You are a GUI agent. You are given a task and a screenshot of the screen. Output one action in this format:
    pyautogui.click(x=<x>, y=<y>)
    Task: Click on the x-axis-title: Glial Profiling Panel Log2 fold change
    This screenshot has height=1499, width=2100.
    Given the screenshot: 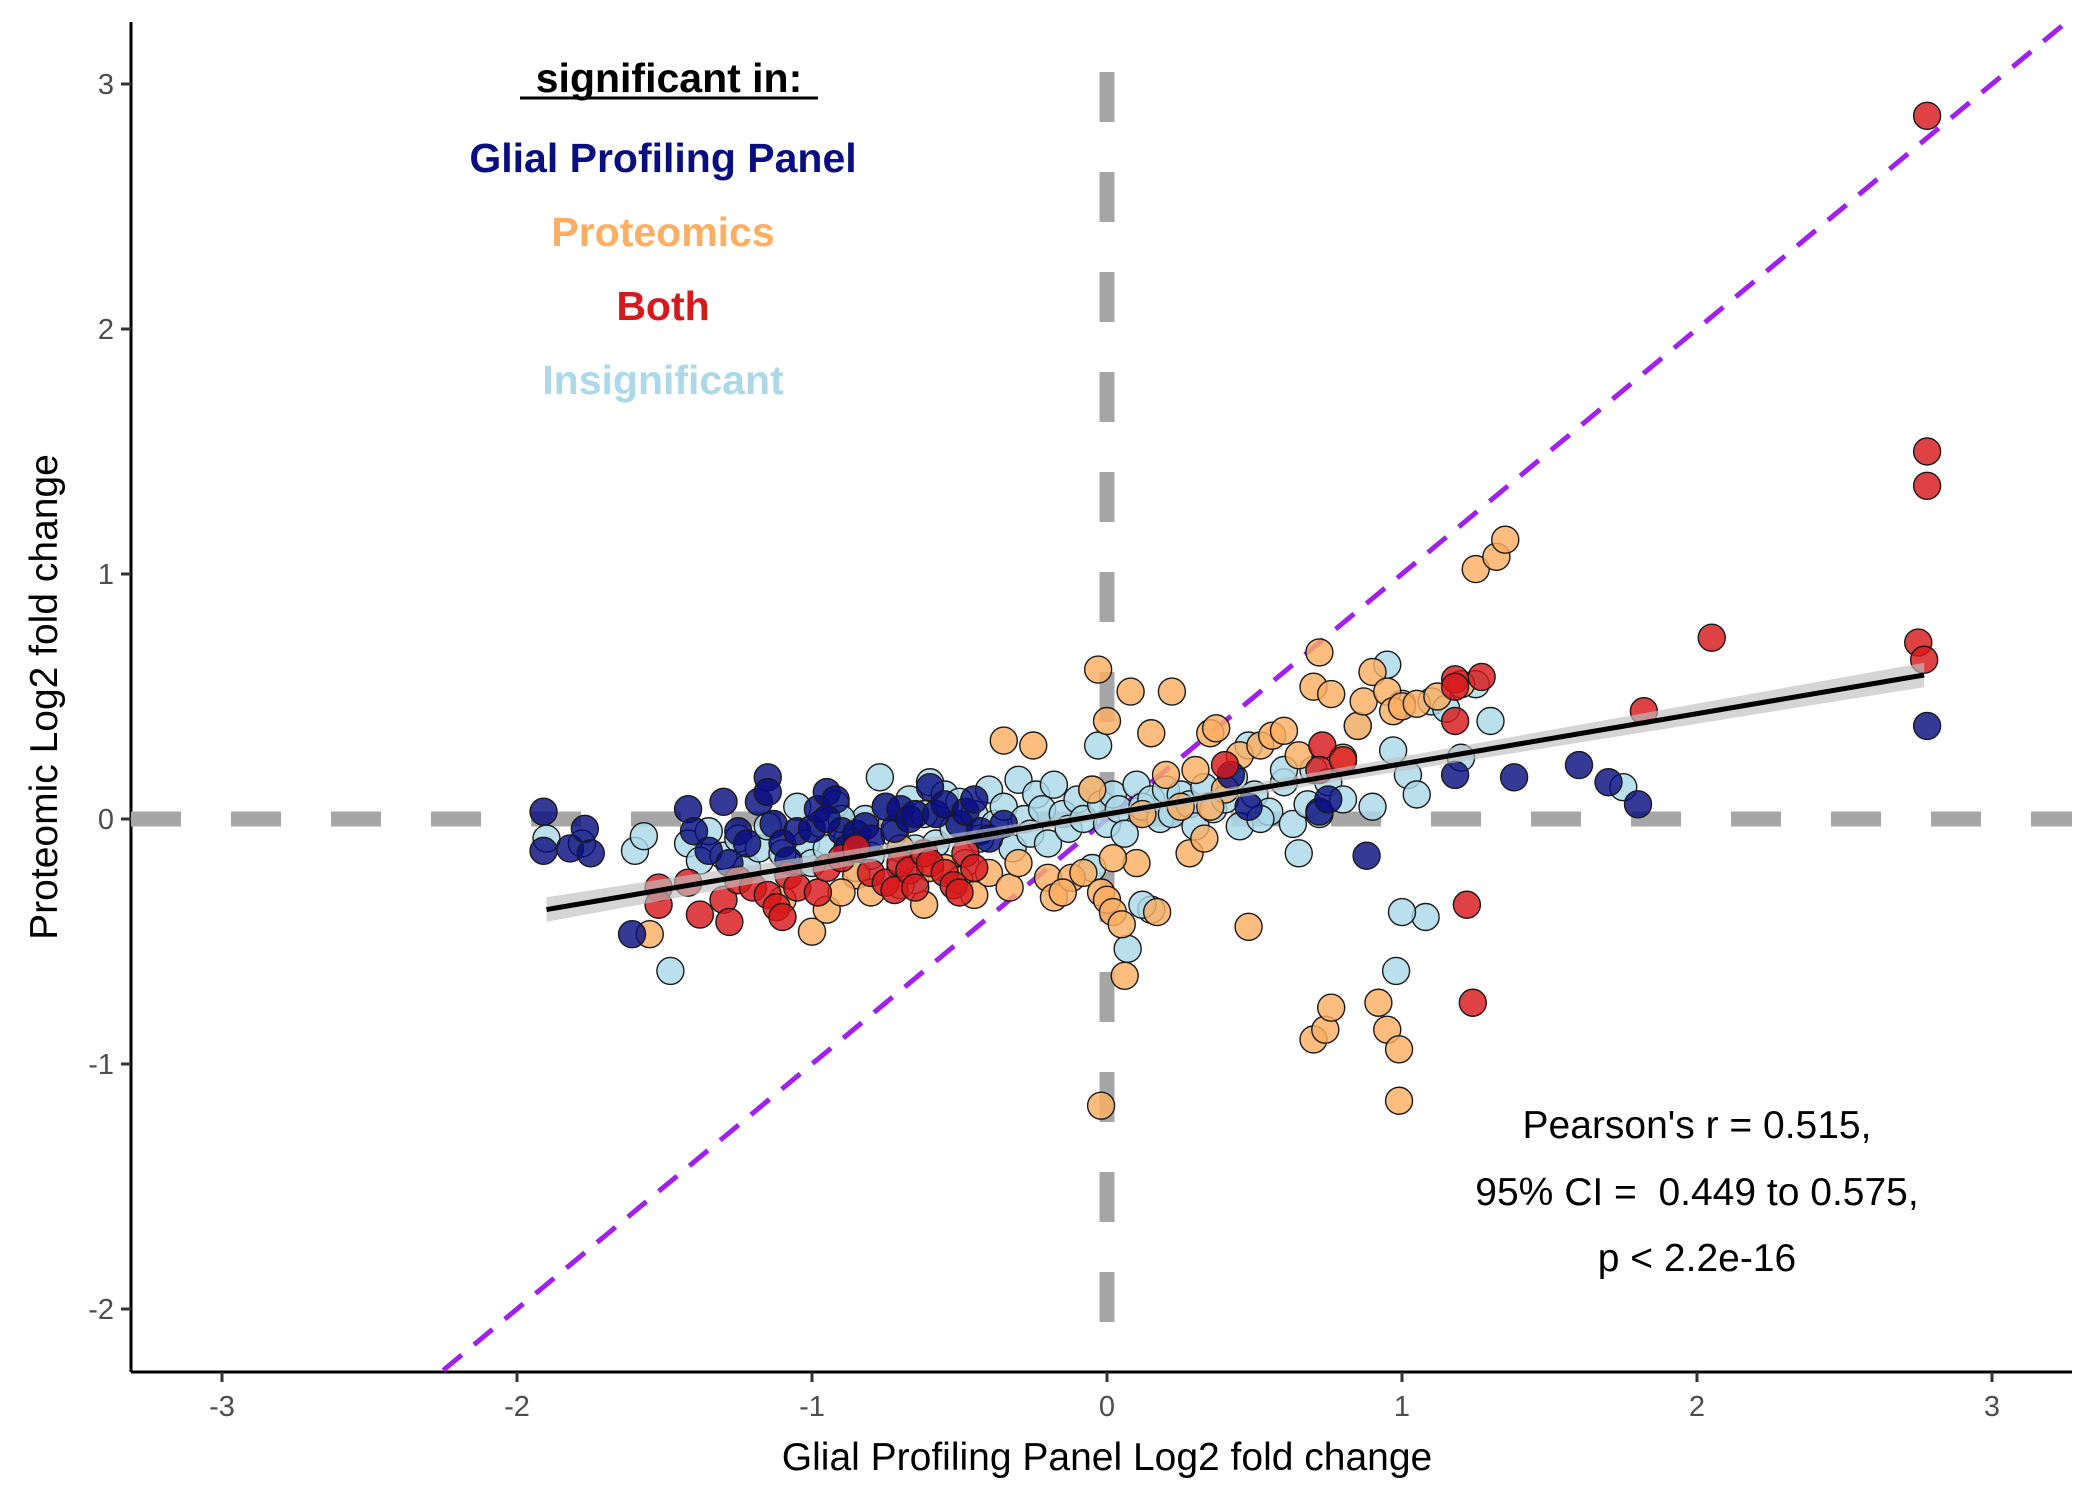 What is the action you would take?
    pyautogui.click(x=1107, y=1457)
    